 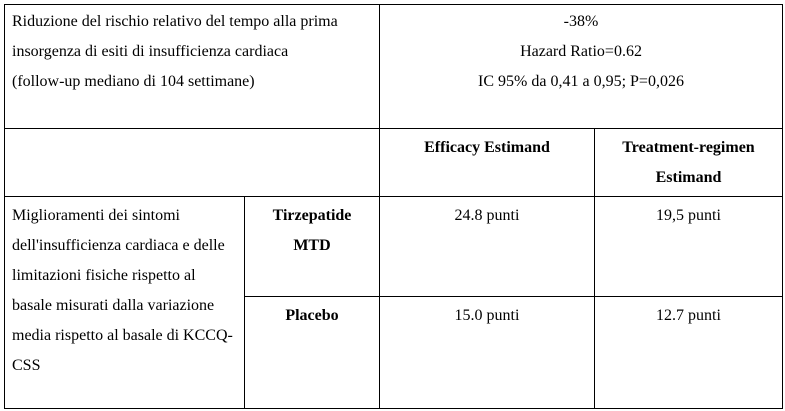 I want to click on group-name: Placebo, so click(x=312, y=352).